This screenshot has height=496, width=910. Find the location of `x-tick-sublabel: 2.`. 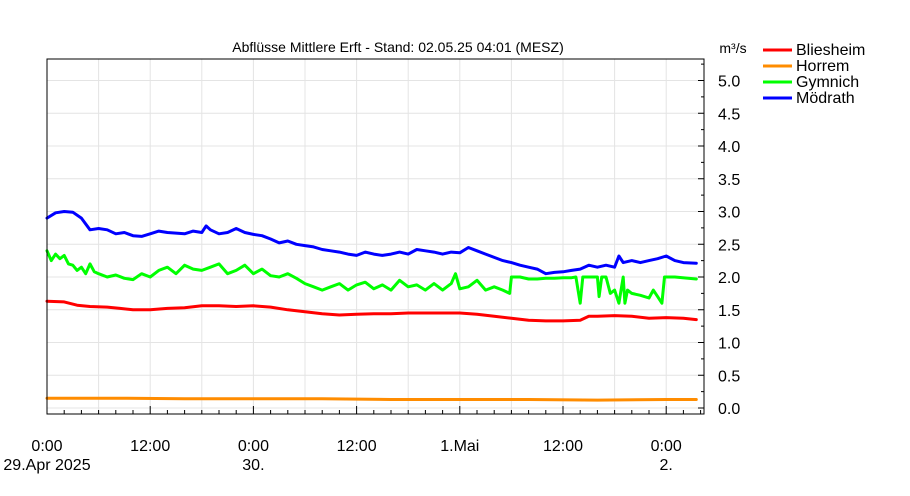

x-tick-sublabel: 2. is located at coordinates (666, 465).